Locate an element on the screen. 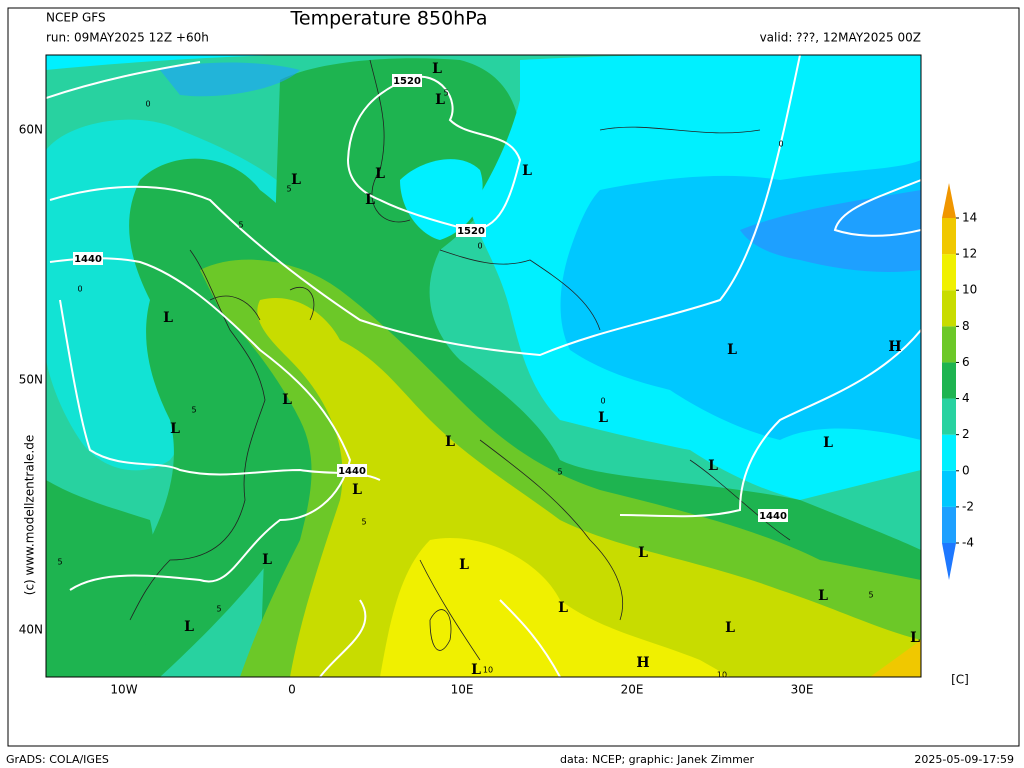 The width and height of the screenshot is (1024, 768). title: Temperature 850hPa is located at coordinates (389, 19).